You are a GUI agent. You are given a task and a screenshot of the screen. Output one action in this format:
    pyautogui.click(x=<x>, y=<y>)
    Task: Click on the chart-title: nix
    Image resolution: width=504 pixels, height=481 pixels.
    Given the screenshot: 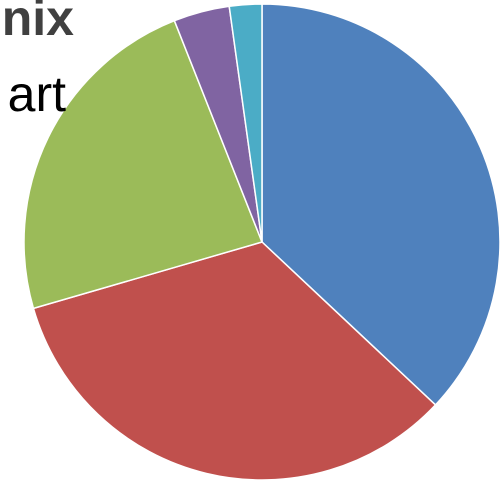 What is the action you would take?
    pyautogui.click(x=37, y=23)
    